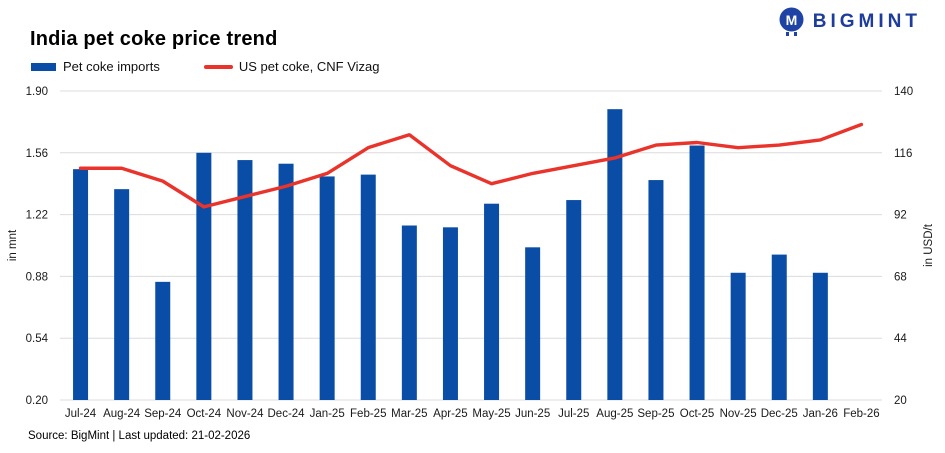  Describe the element at coordinates (37, 277) in the screenshot. I see `left-axis-tick: 0.88` at that location.